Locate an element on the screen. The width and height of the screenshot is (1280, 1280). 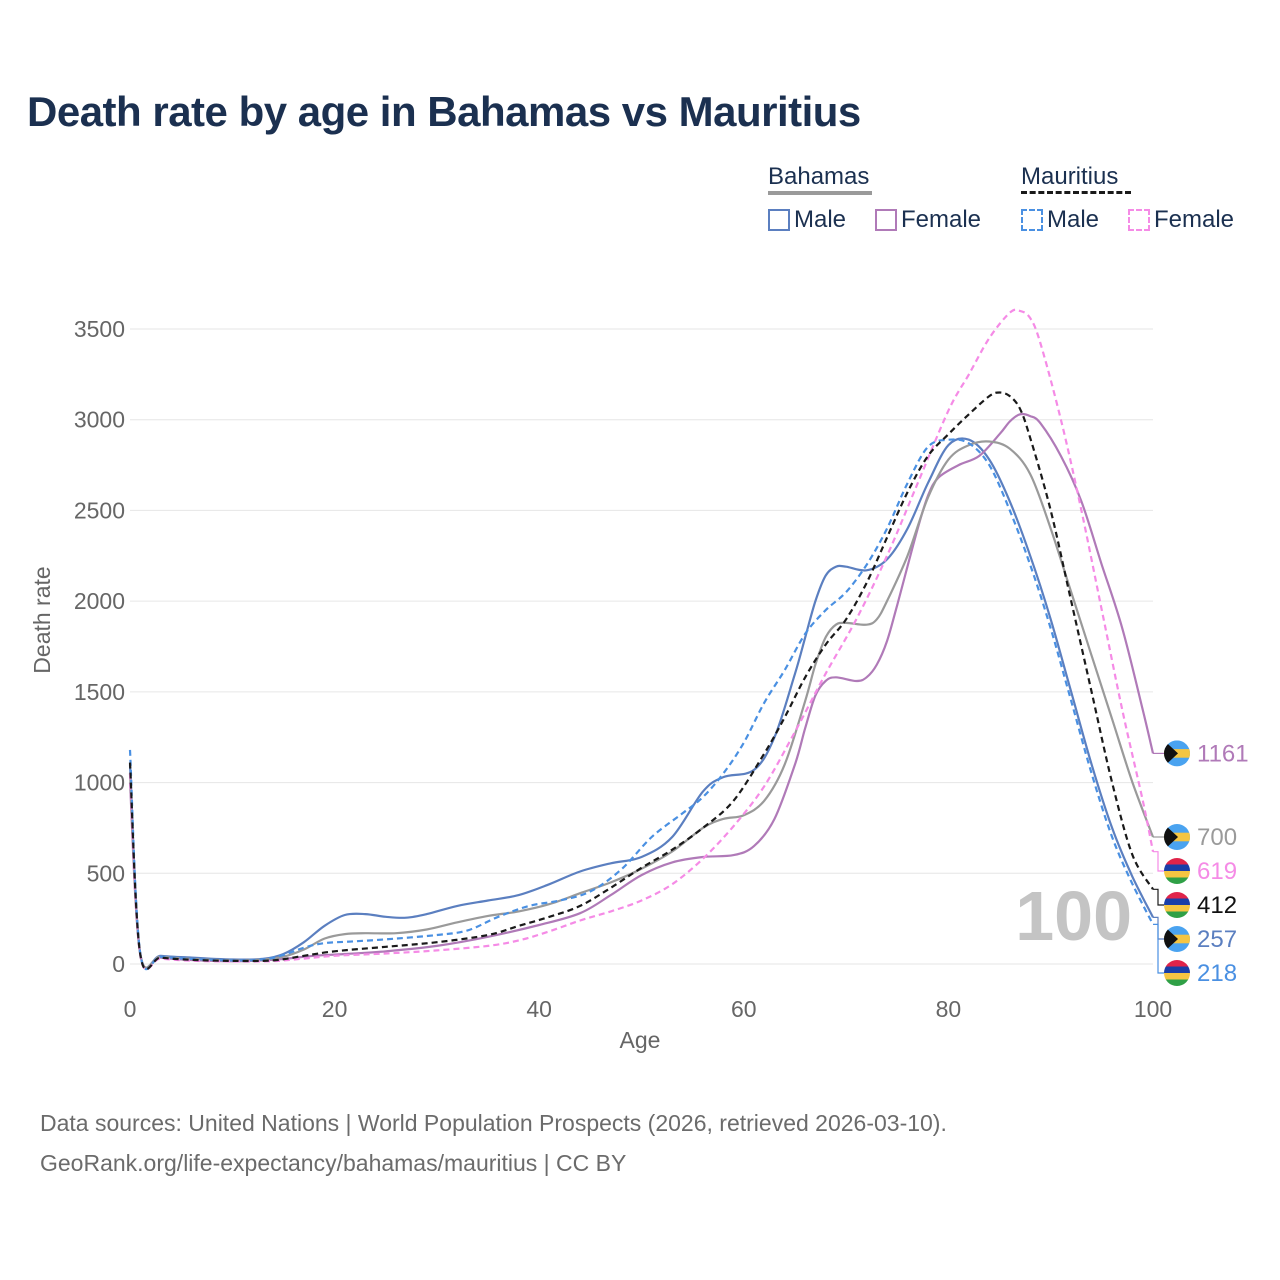
y-tick-label-3000: 3000 is located at coordinates (99, 420).